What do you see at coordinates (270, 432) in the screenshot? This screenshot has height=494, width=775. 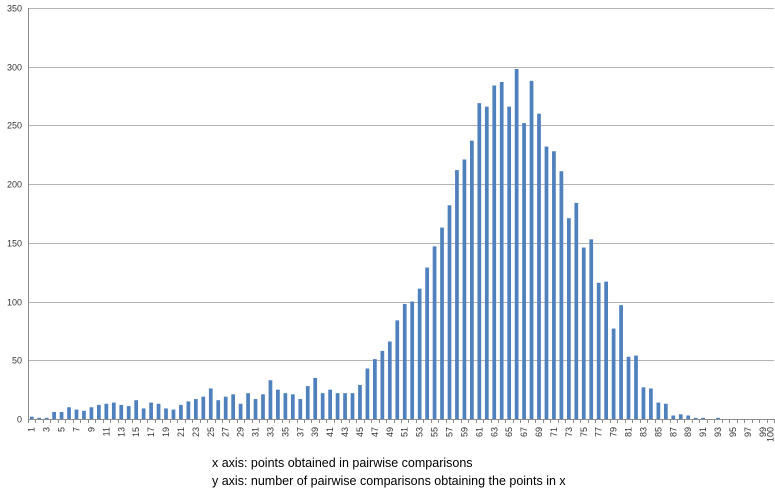 I see `x-tick-label: 33` at bounding box center [270, 432].